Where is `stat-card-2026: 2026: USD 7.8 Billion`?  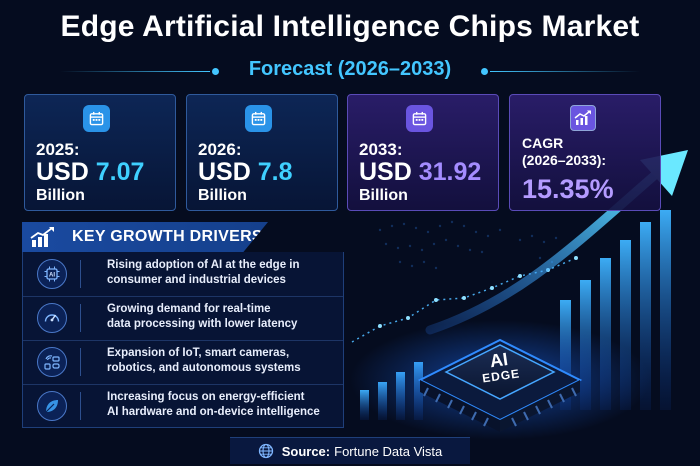
stat-card-2026: 2026: USD 7.8 Billion is located at coordinates (262, 152).